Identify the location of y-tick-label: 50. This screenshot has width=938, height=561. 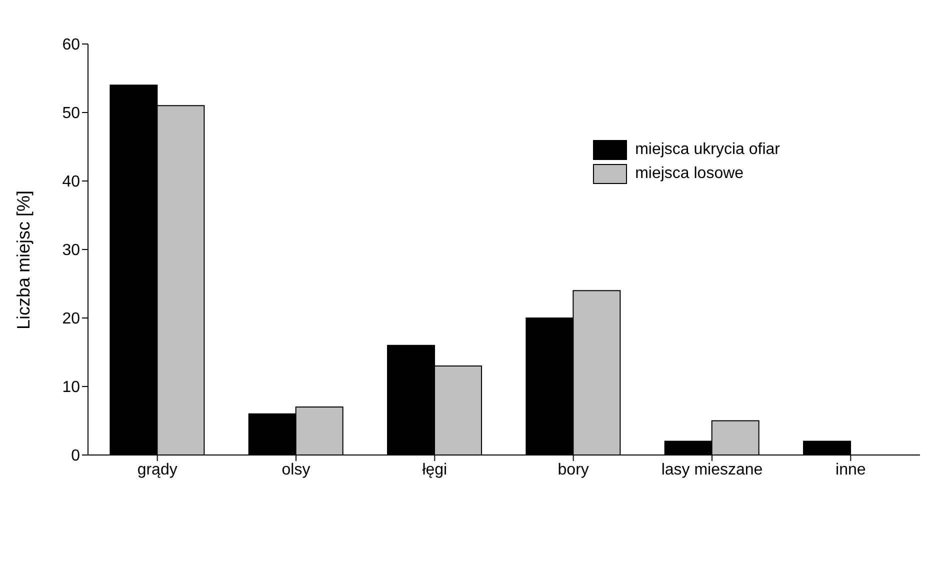
(71, 113).